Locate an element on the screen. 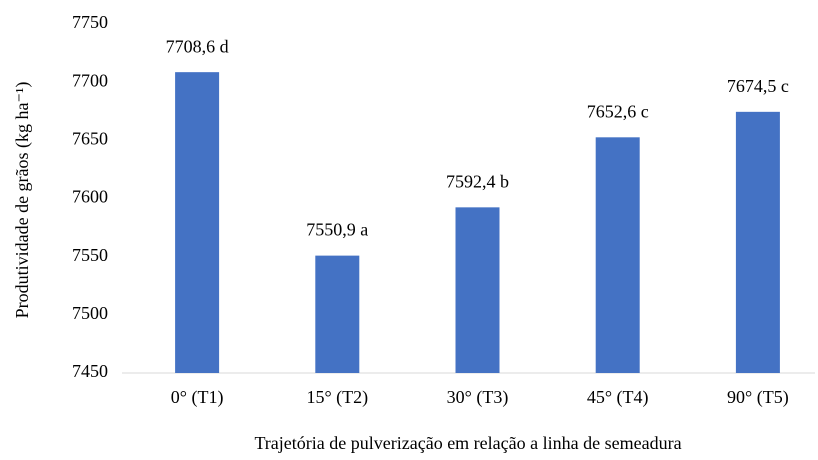  y-tick-label: 7600 is located at coordinates (90, 197).